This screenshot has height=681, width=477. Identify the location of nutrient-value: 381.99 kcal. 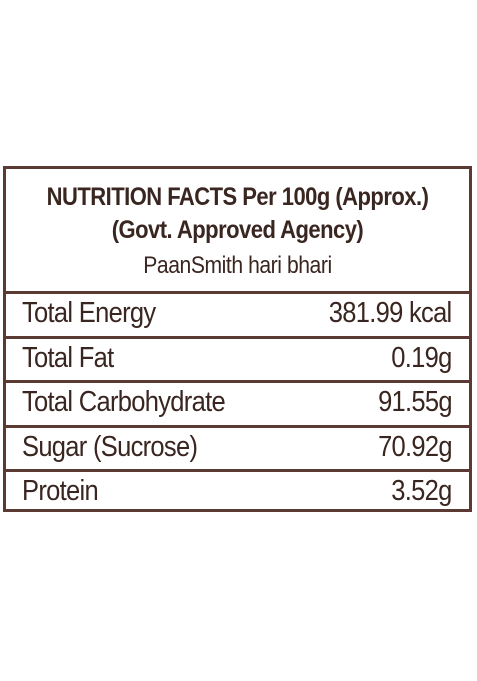
(390, 313).